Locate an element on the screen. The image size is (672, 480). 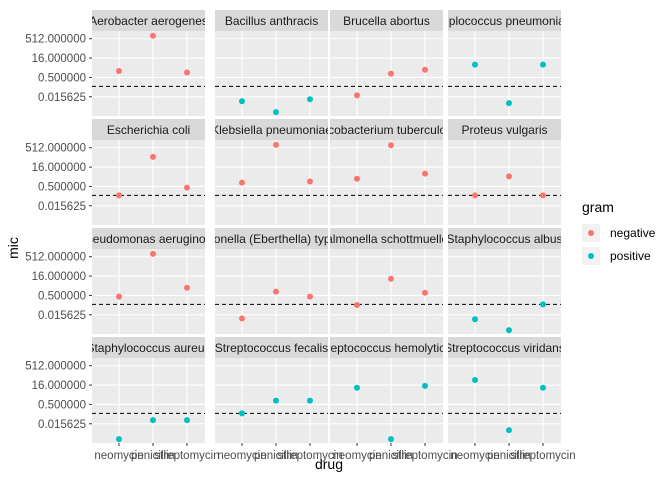
facet-panel: Staphylococcus albus is located at coordinates (504, 281).